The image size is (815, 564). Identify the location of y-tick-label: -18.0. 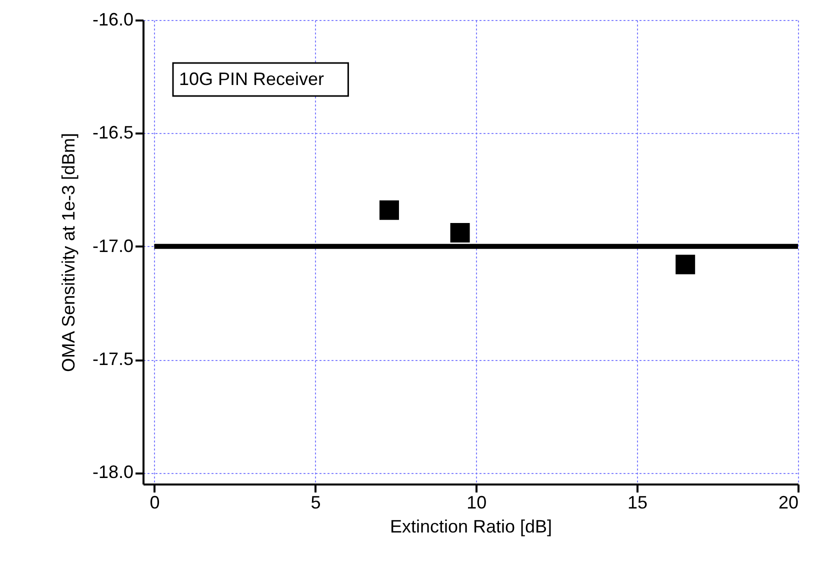
(113, 472).